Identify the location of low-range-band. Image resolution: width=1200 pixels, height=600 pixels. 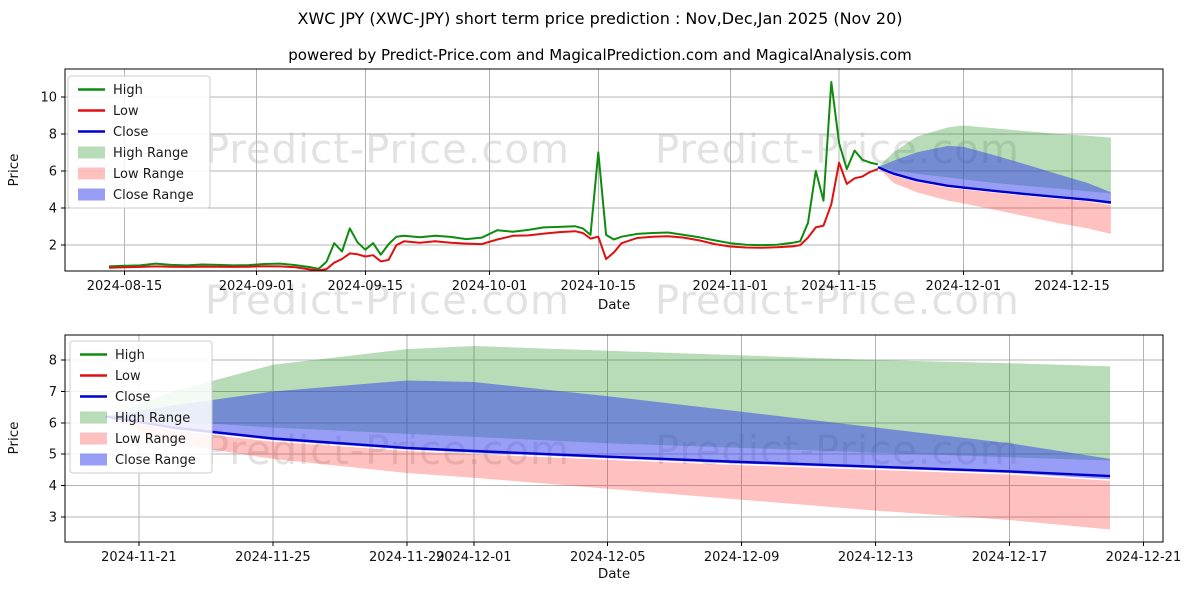
(994, 200).